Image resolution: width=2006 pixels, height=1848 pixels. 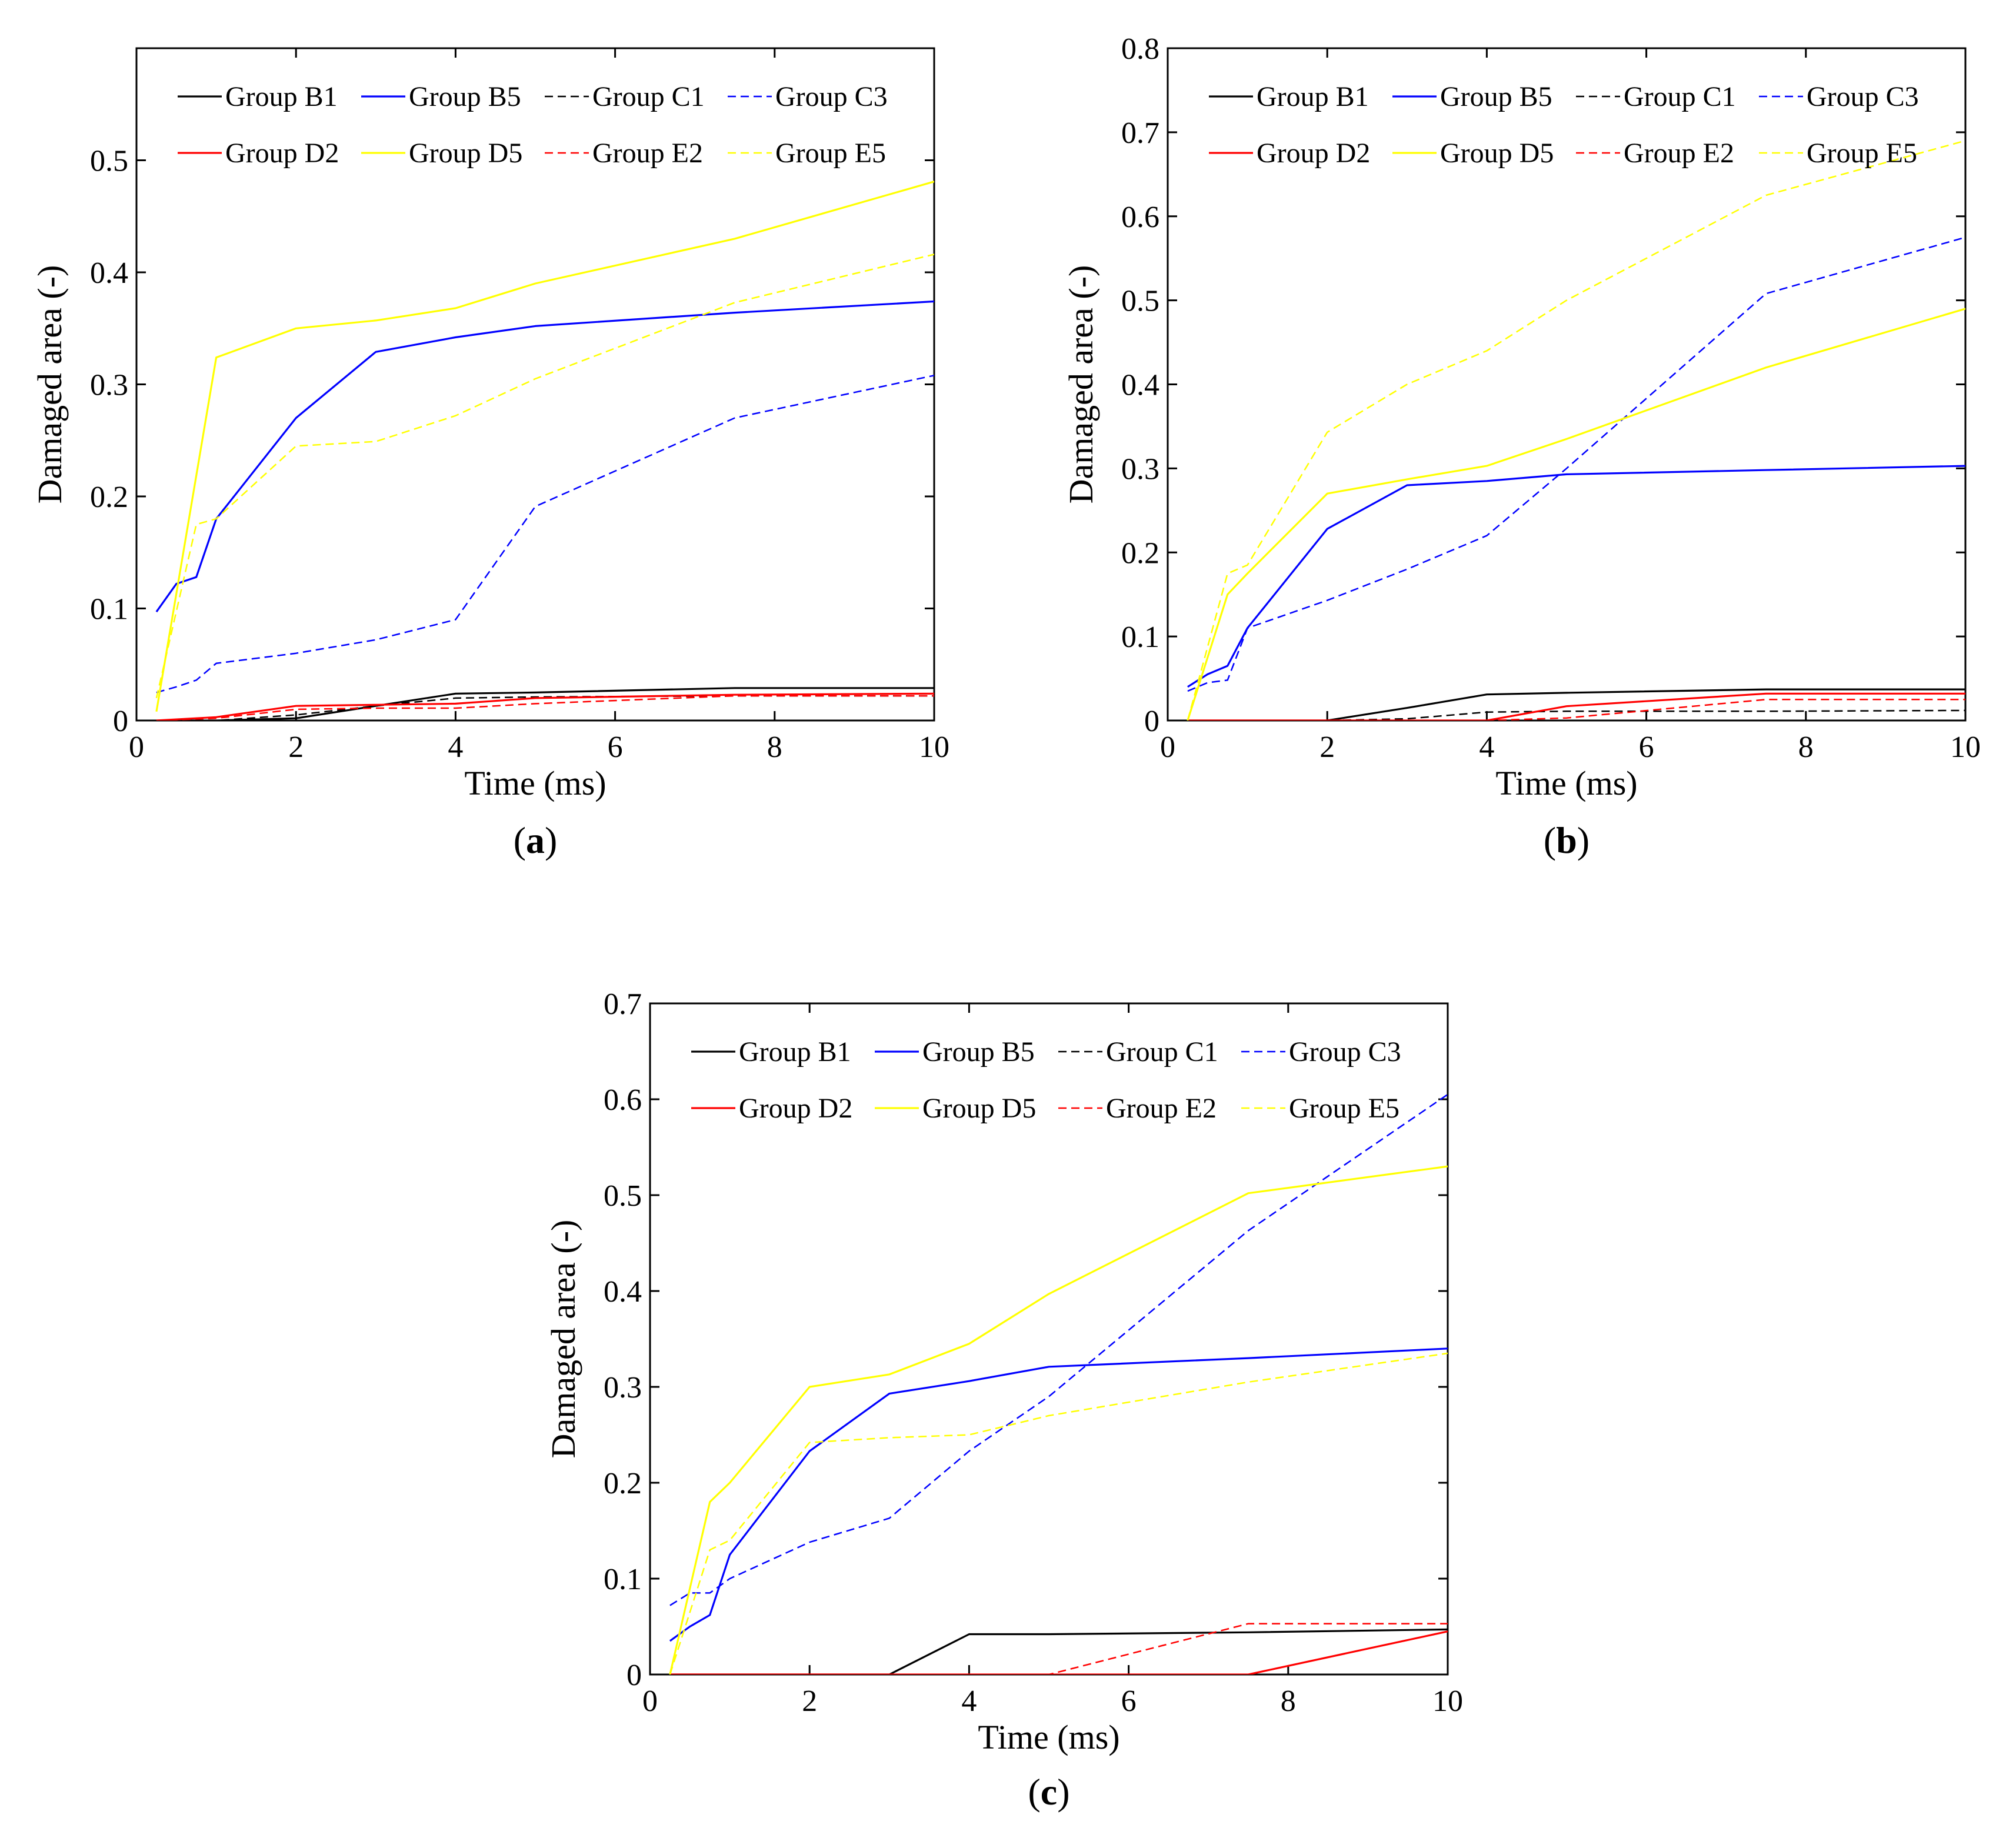 I want to click on y-tick-label: 0.7, so click(x=1140, y=133).